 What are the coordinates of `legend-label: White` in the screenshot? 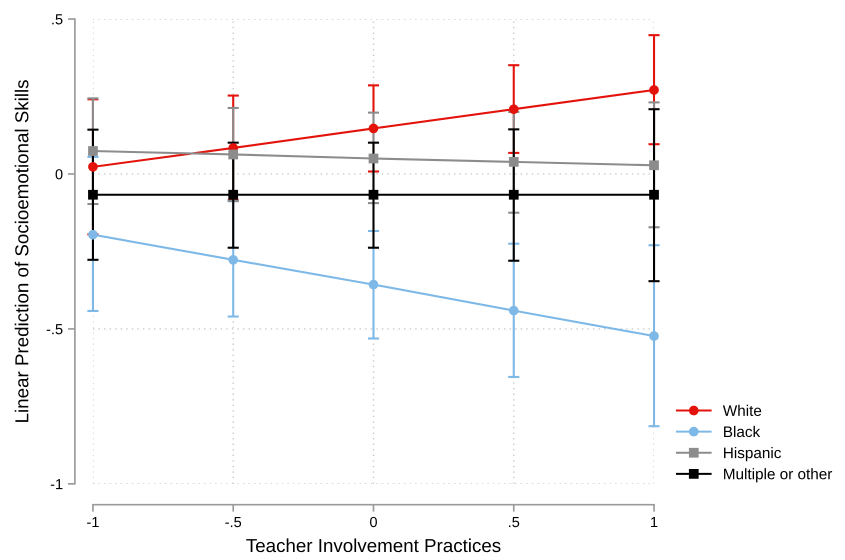 It's located at (742, 410).